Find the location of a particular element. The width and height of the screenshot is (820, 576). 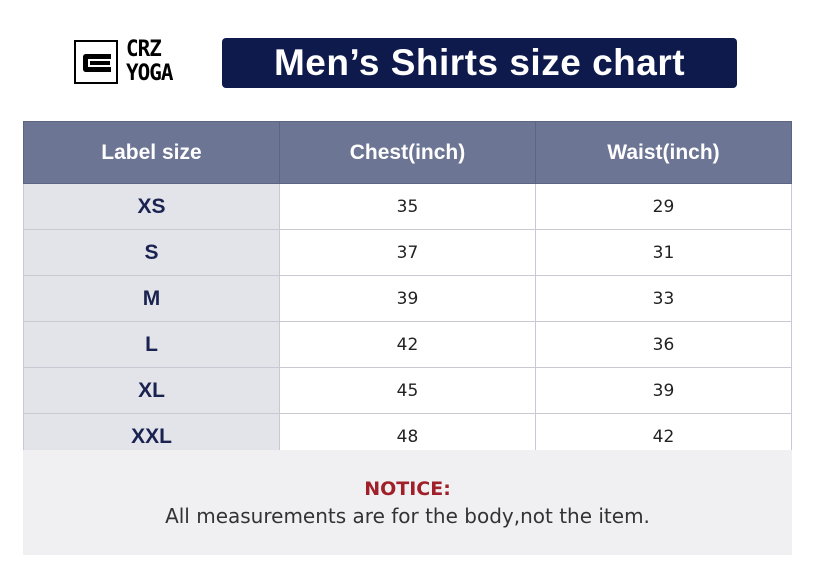

cell-chest: 35 is located at coordinates (407, 206).